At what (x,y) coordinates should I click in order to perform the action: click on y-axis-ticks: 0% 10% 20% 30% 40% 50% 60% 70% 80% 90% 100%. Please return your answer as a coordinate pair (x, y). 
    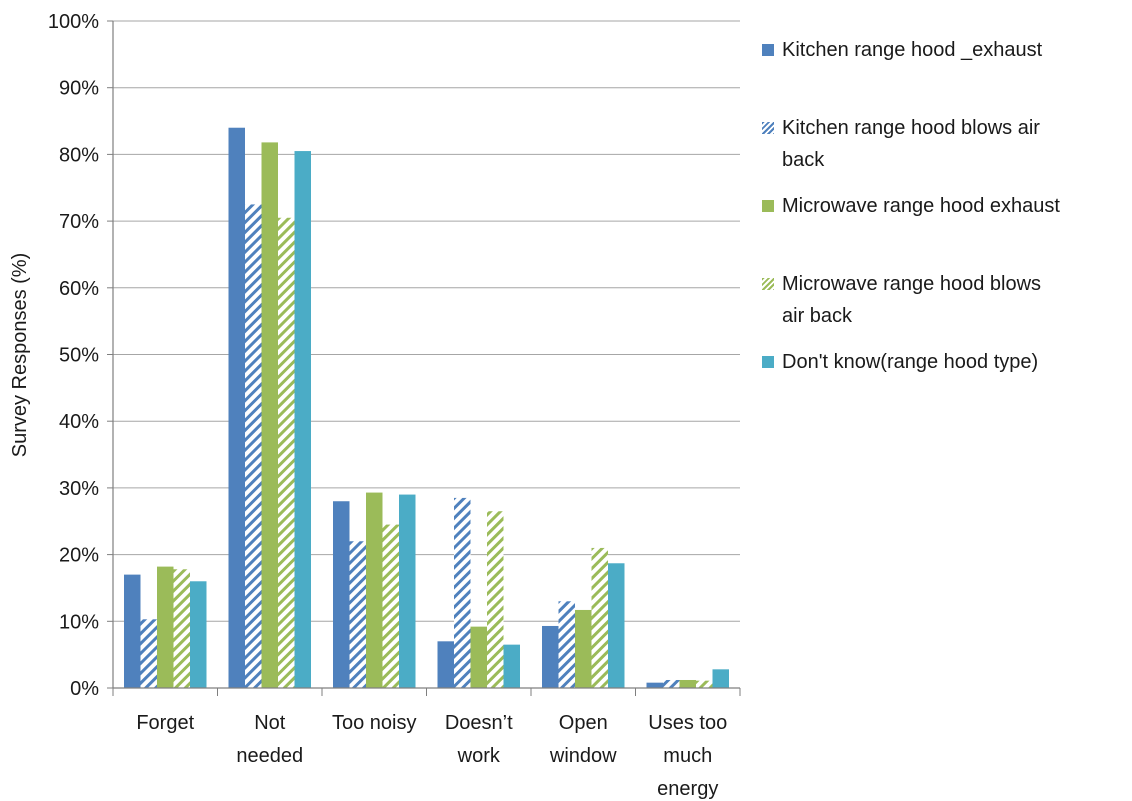
    Looking at the image, I should click on (73, 355).